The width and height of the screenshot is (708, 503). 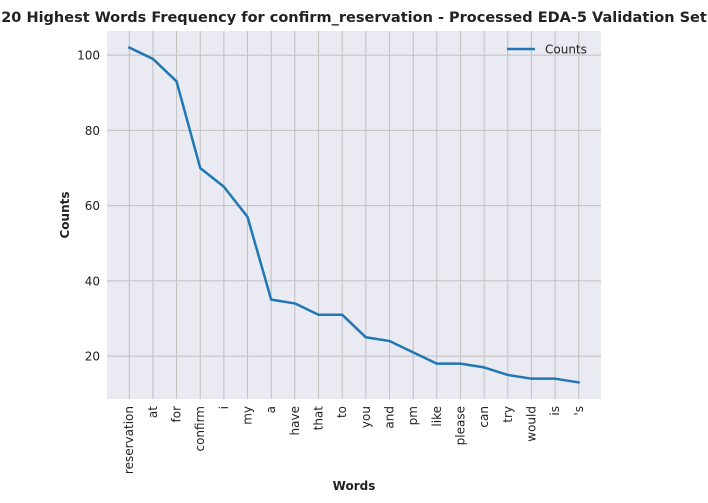 I want to click on x-tick-label: at, so click(x=153, y=412).